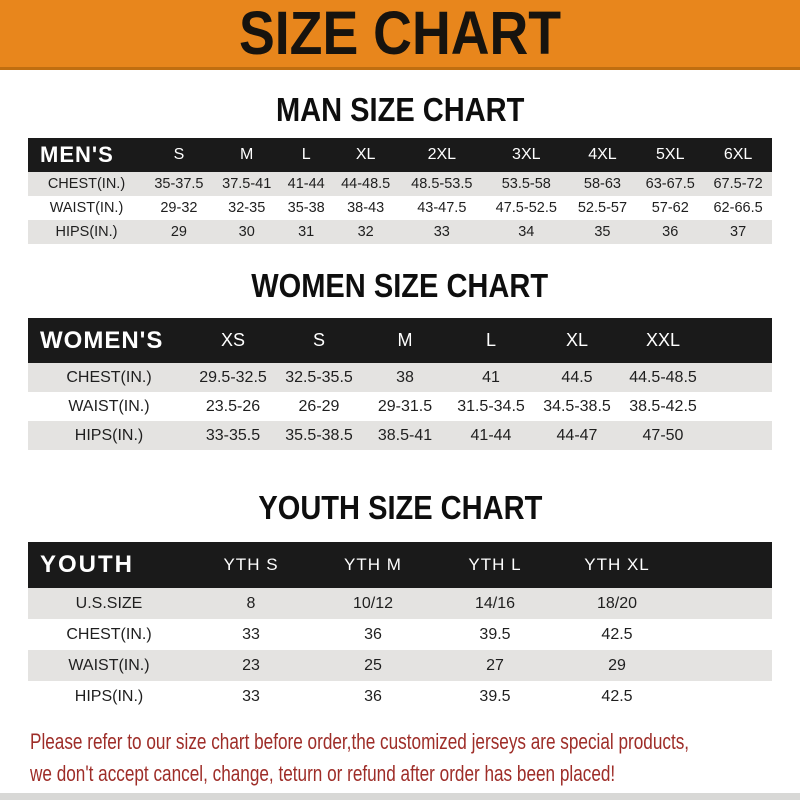 The height and width of the screenshot is (800, 800). What do you see at coordinates (233, 377) in the screenshot?
I see `table-cell: 29.5-32.5` at bounding box center [233, 377].